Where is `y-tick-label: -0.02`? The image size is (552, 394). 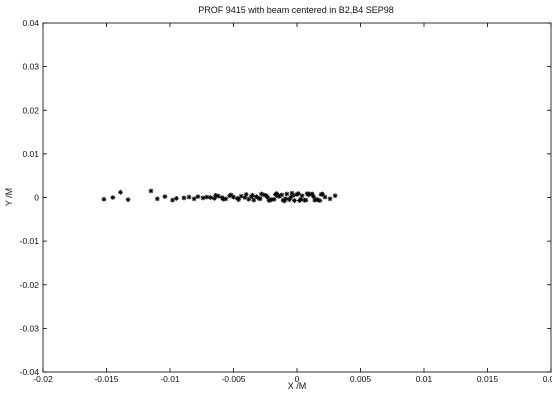
y-tick-label: -0.02 is located at coordinates (30, 285).